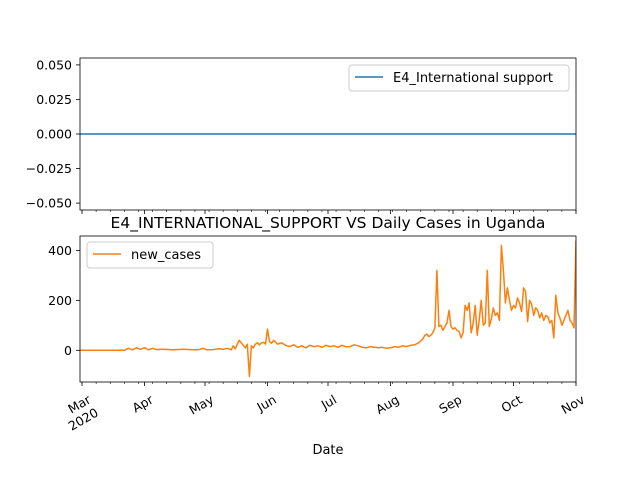  I want to click on top-legend-box, so click(459, 78).